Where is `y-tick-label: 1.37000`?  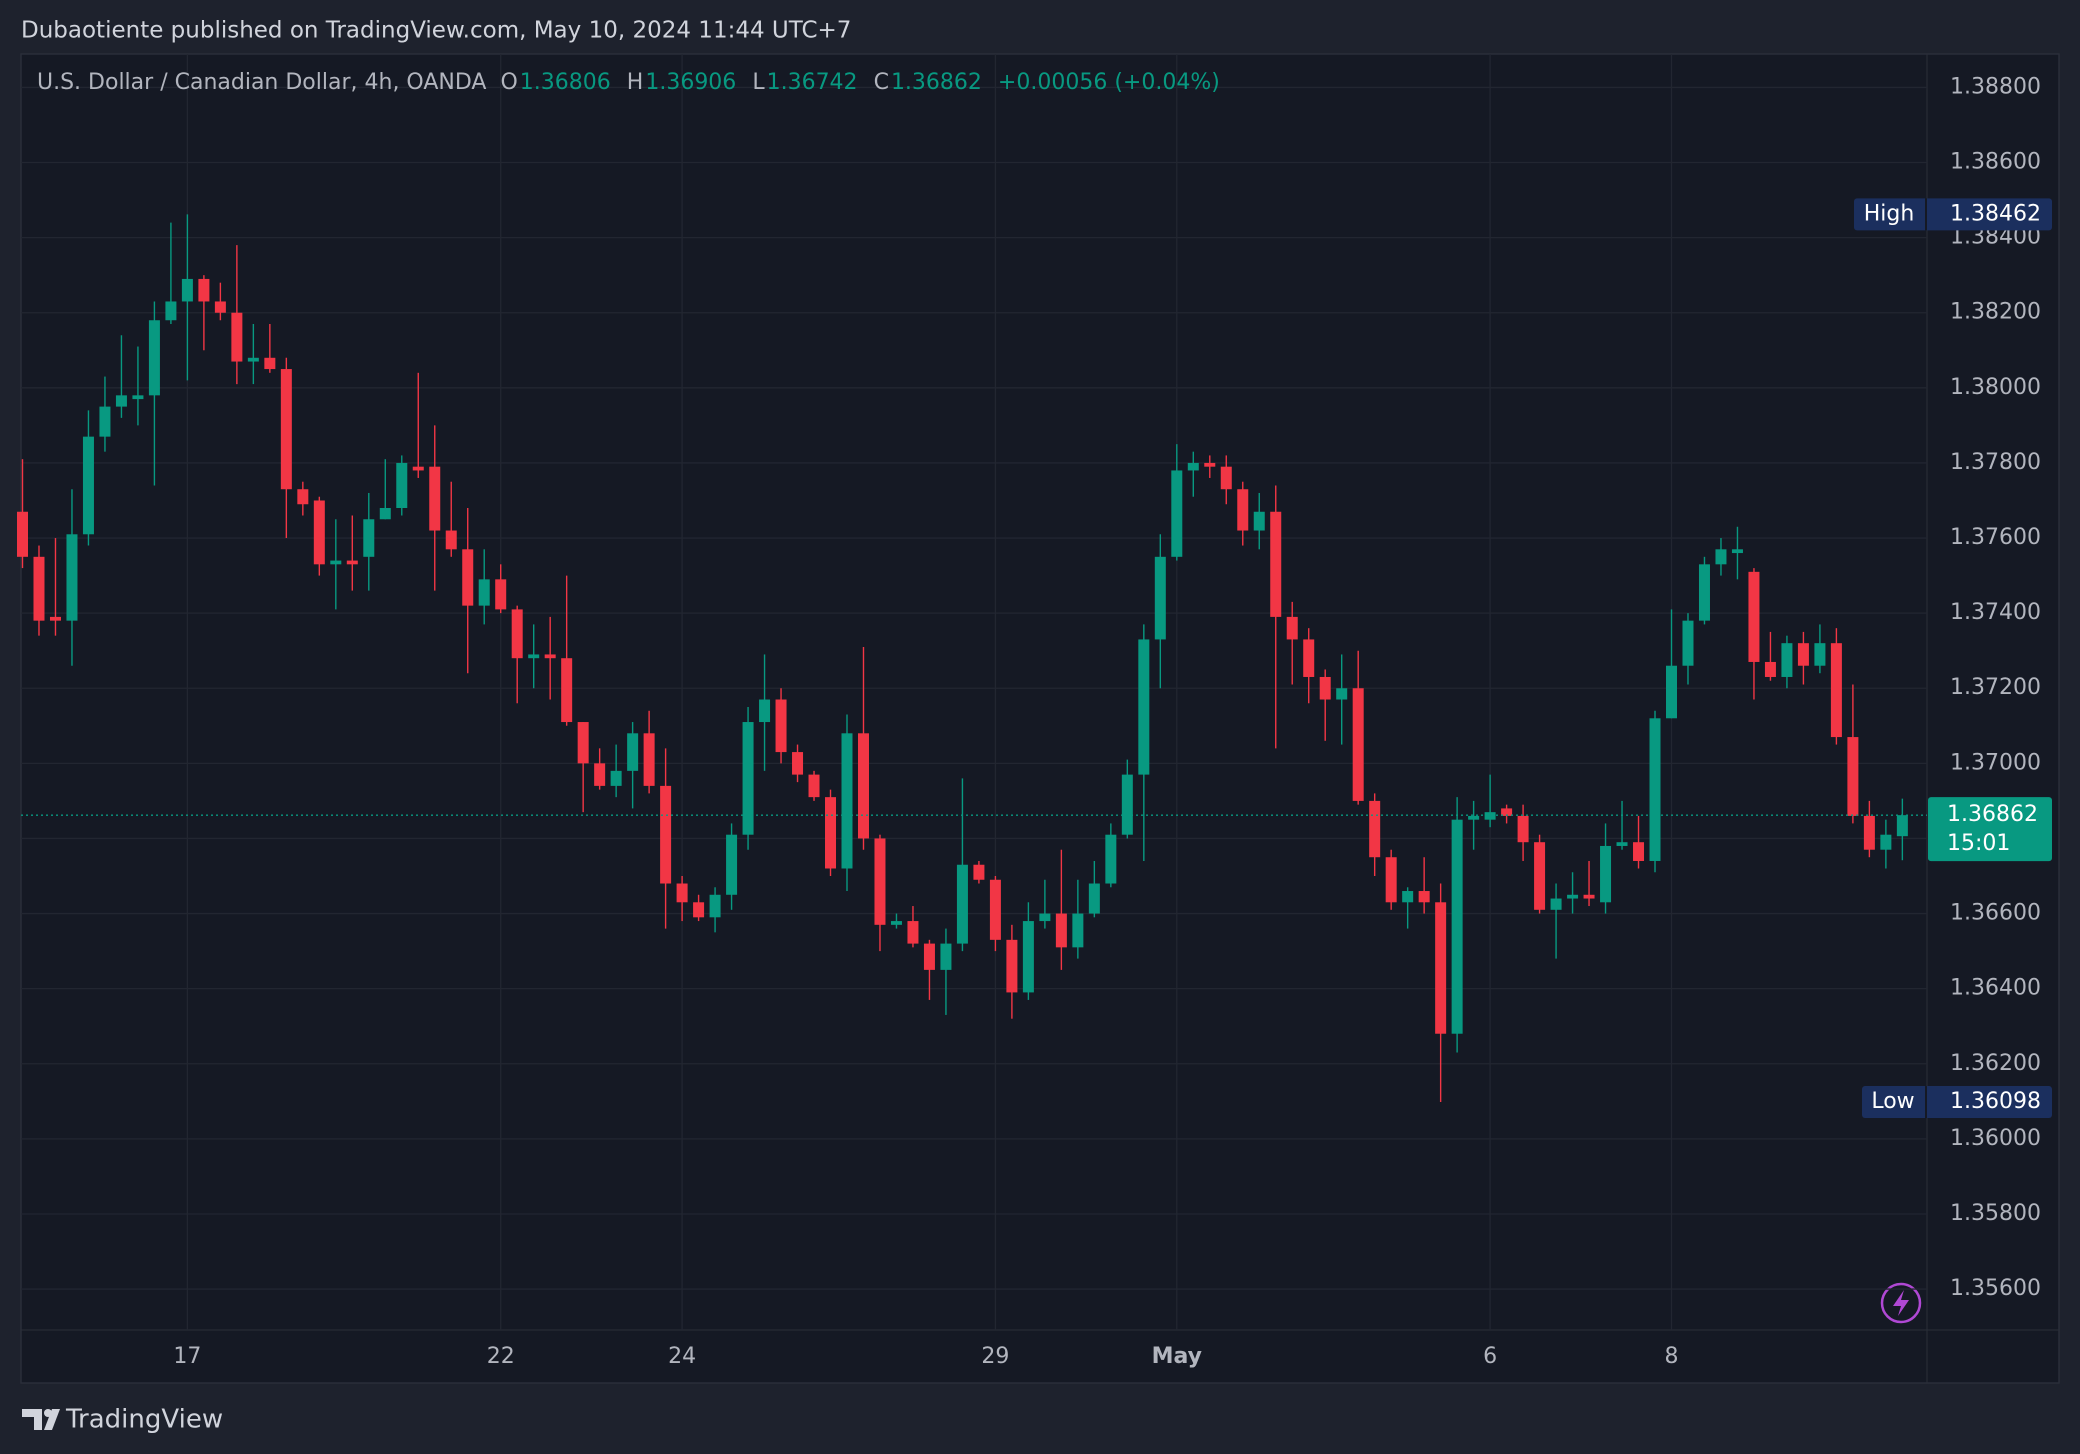
y-tick-label: 1.37000 is located at coordinates (1995, 762).